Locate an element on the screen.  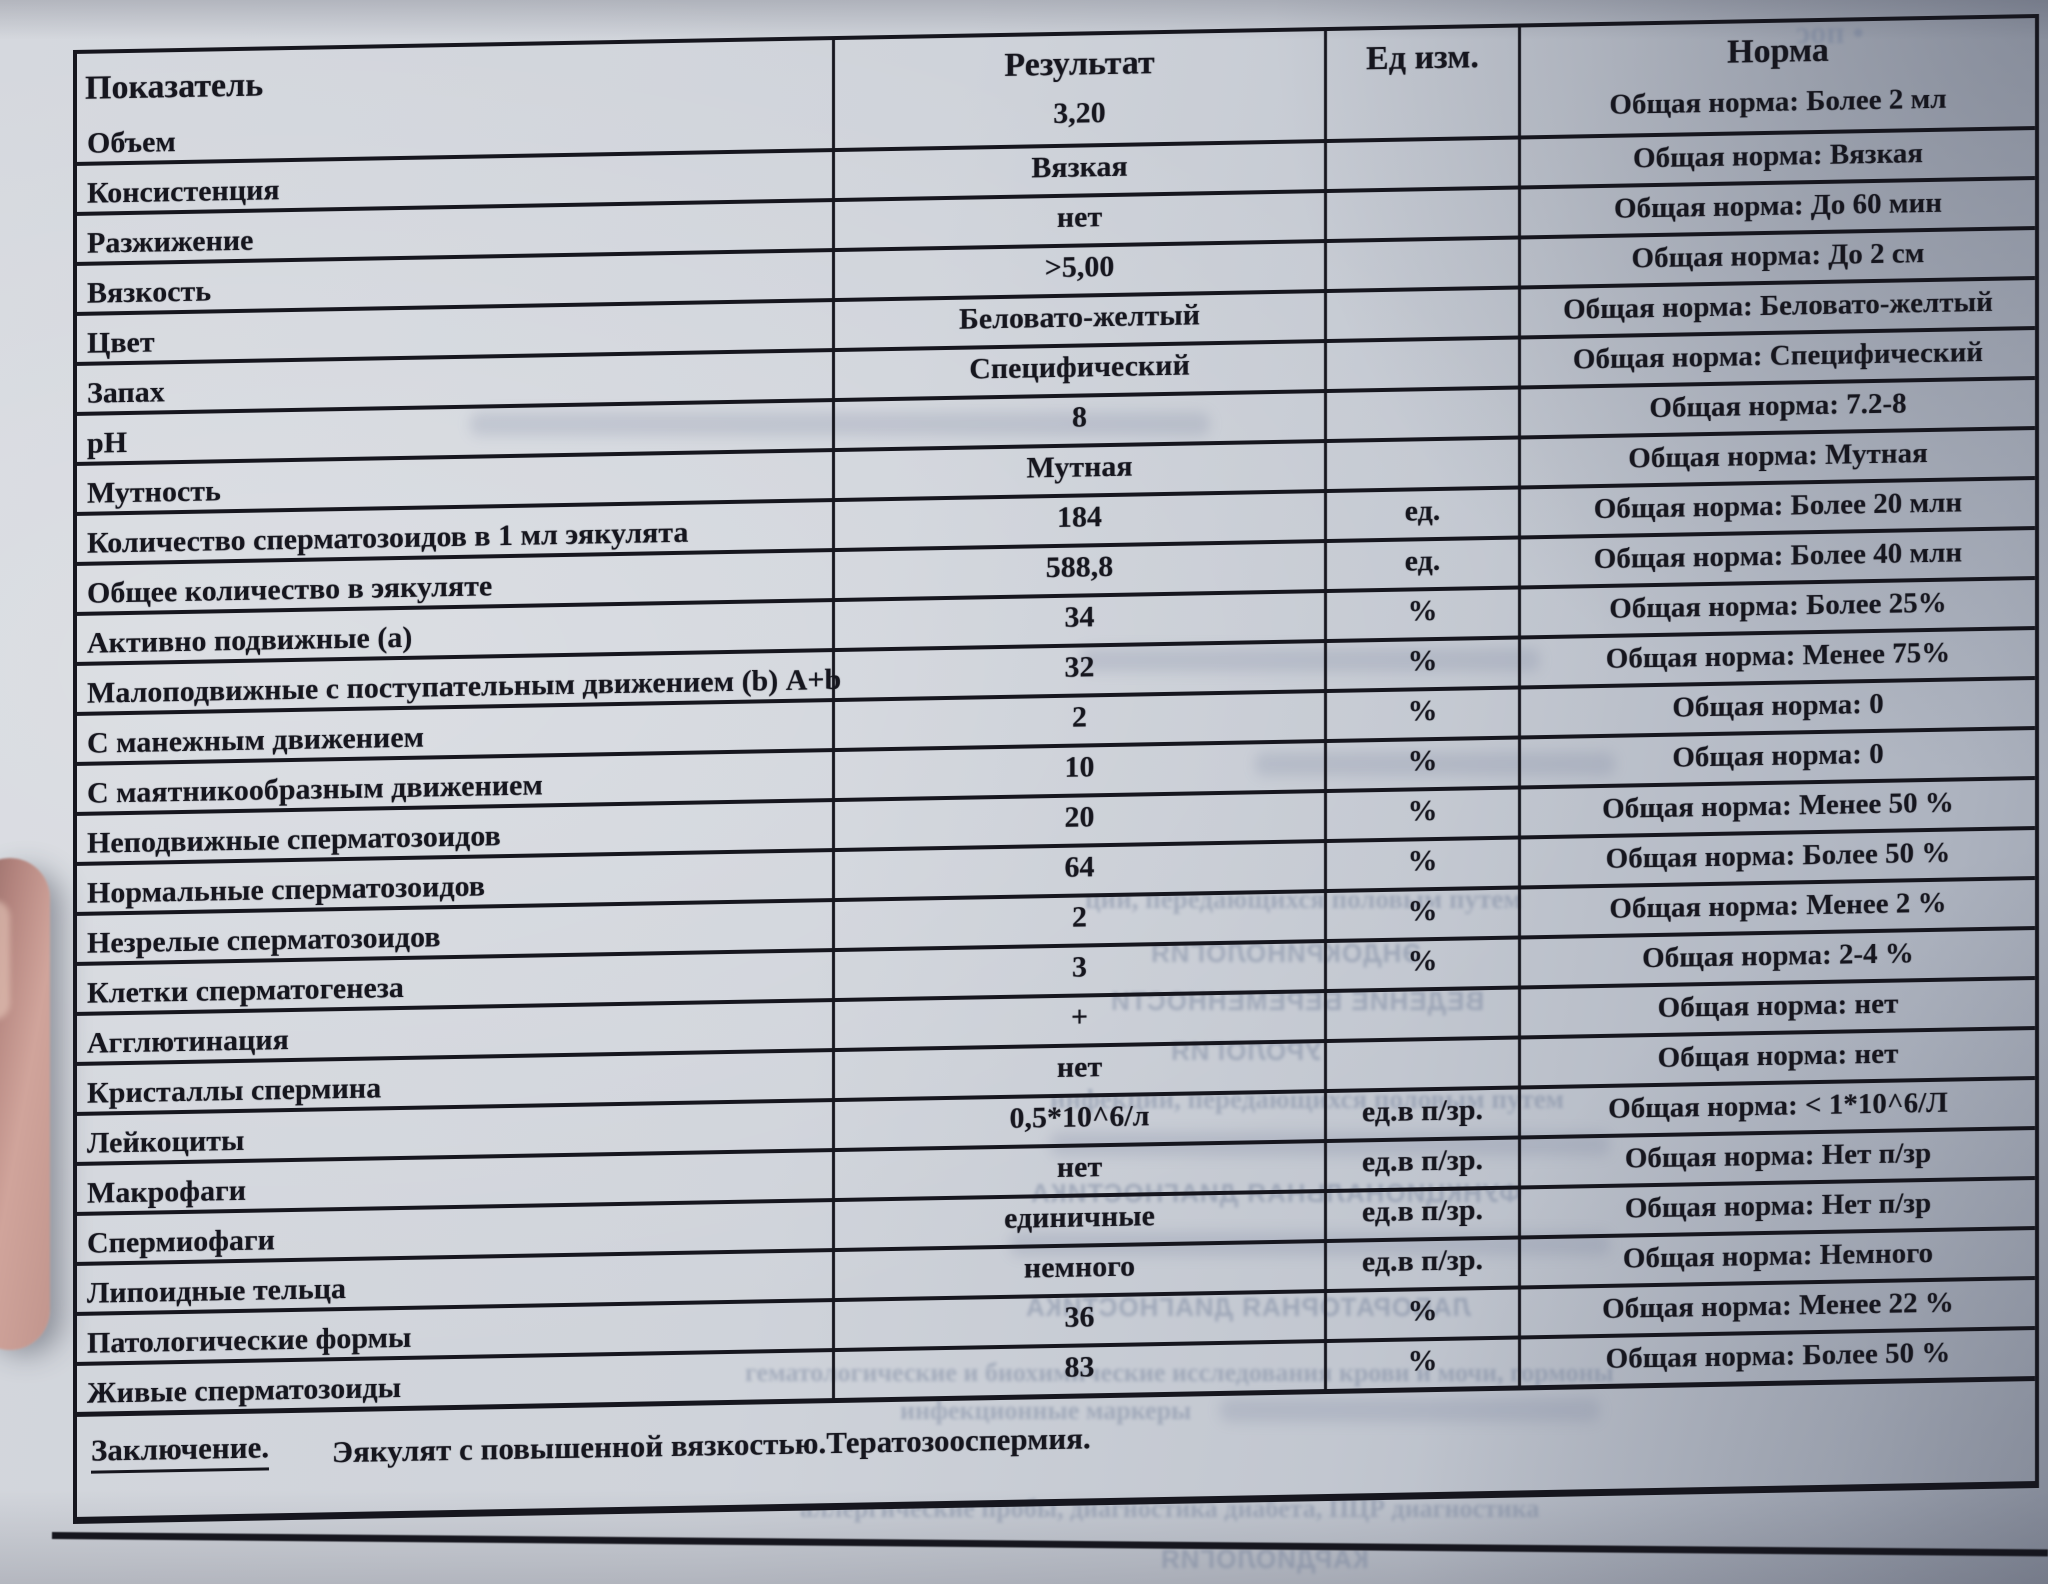
norm-value: Общая норма: 0 is located at coordinates (1778, 705).